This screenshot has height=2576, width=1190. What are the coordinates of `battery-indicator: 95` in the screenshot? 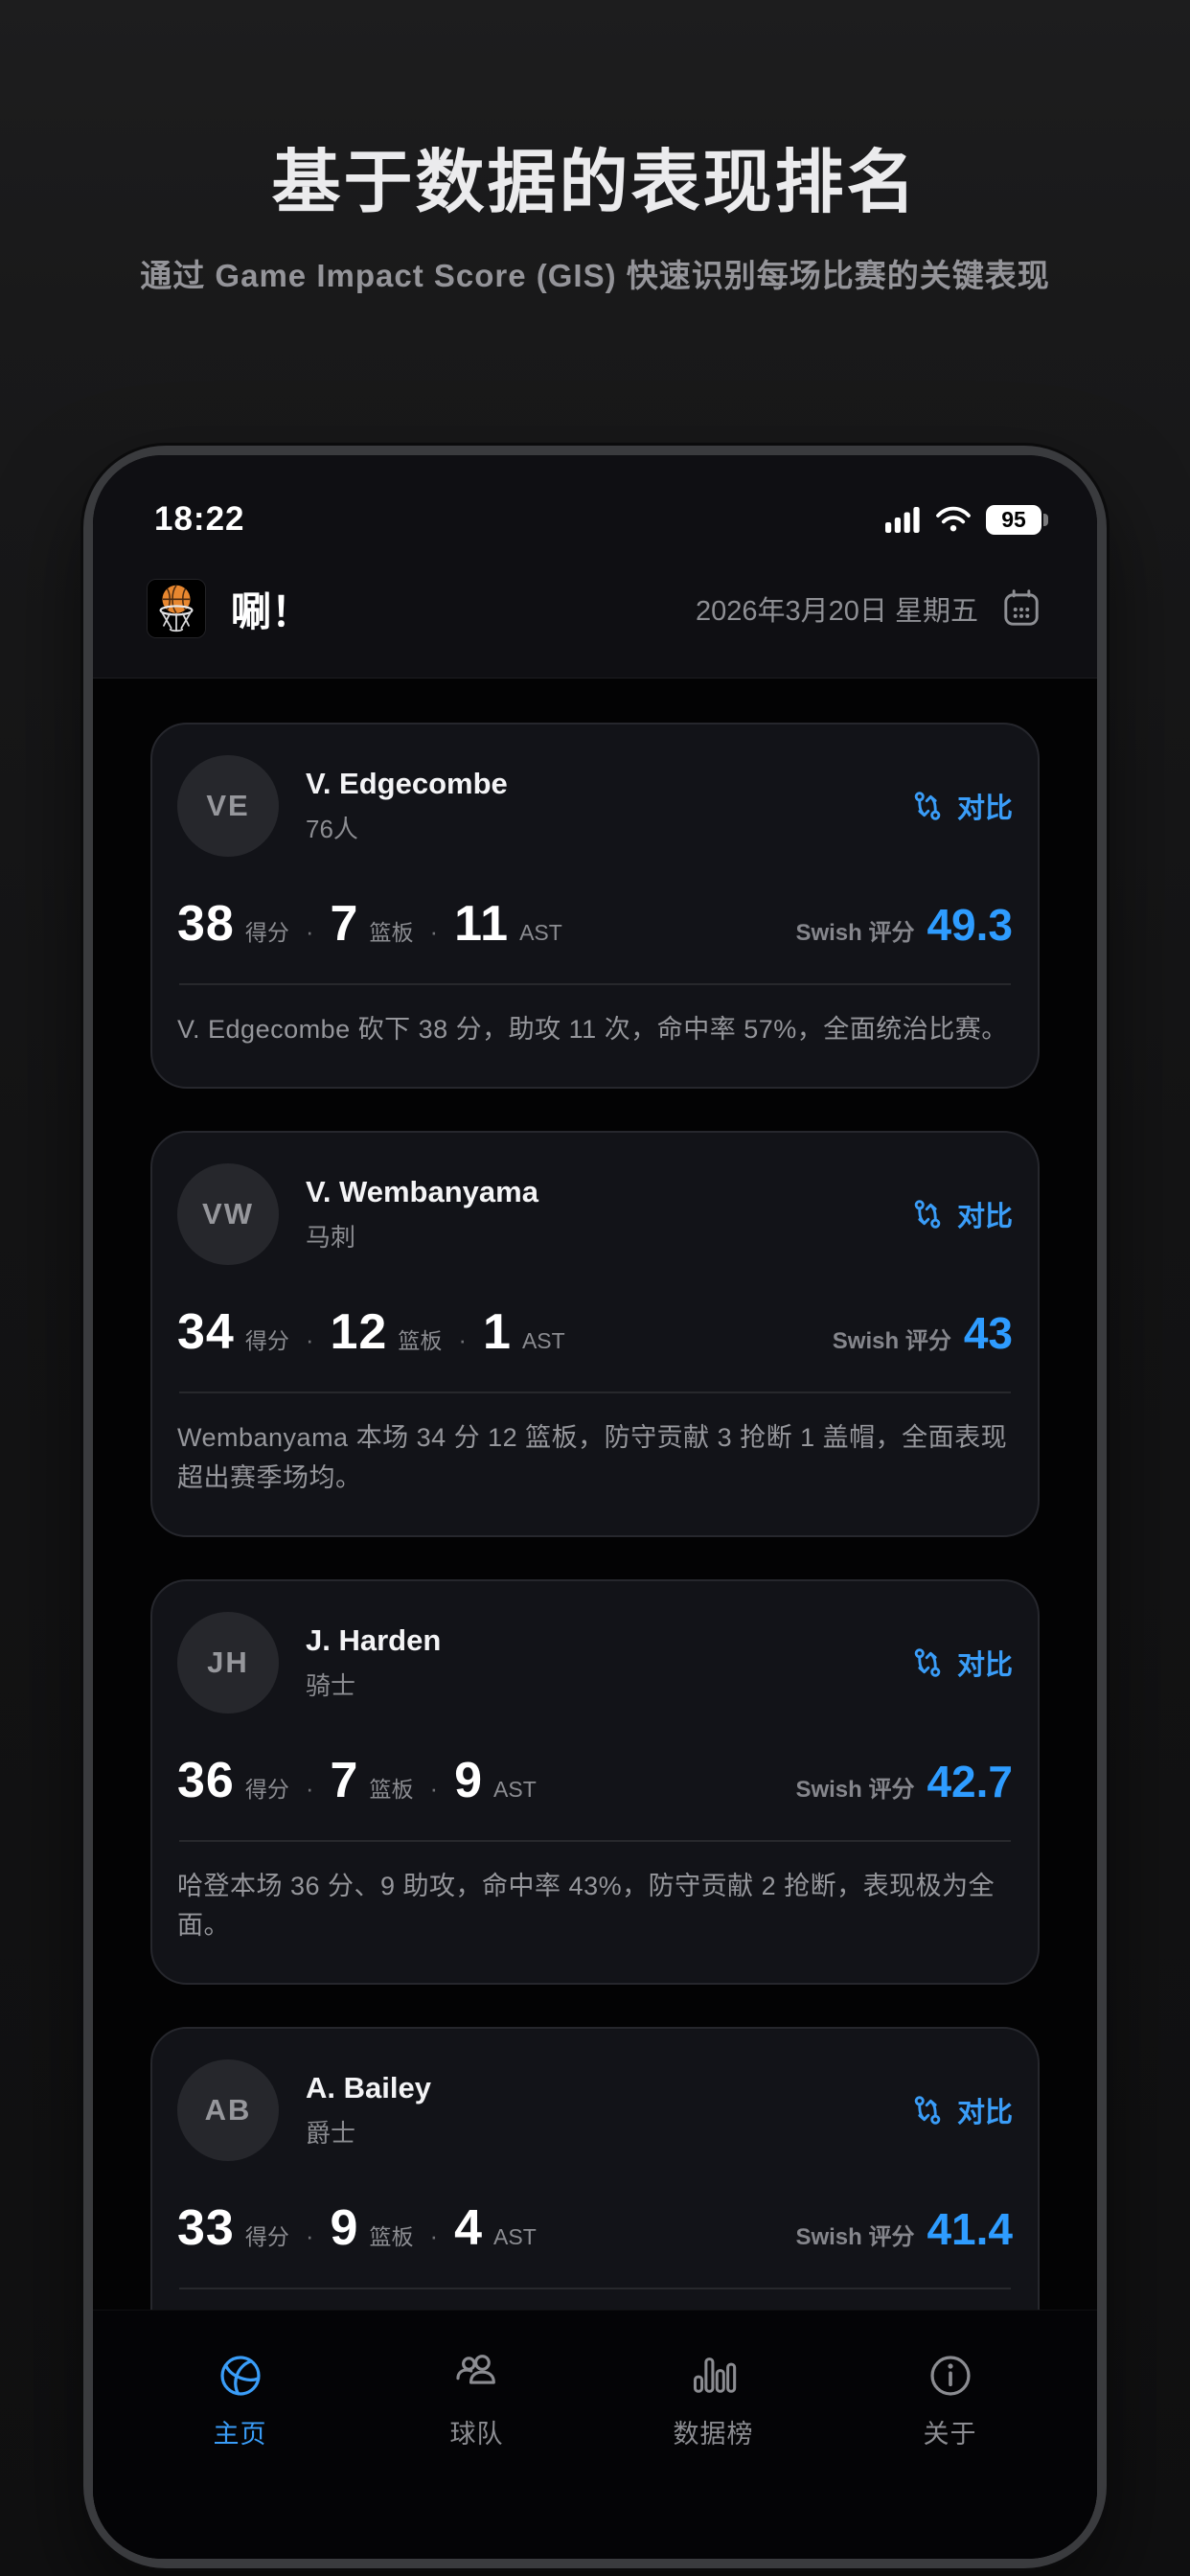 It's located at (1017, 519).